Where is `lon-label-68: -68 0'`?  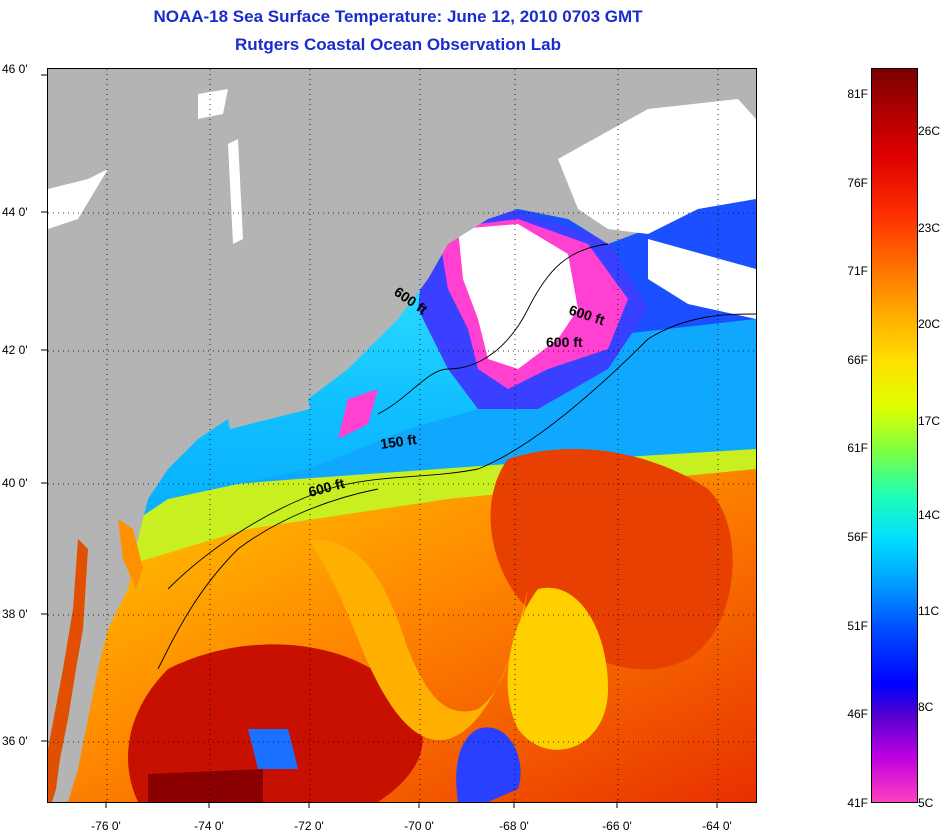
lon-label-68: -68 0' is located at coordinates (514, 826).